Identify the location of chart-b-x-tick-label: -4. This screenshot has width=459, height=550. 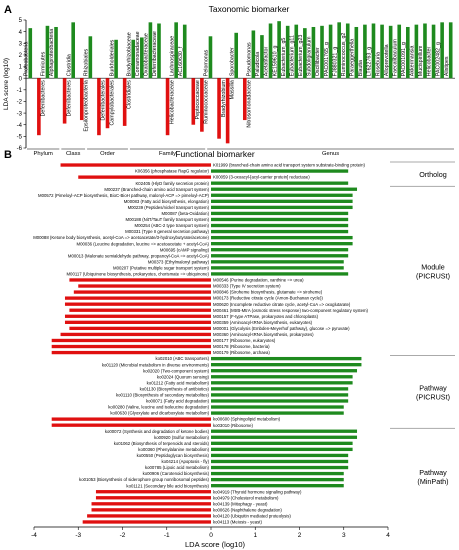
(34, 535).